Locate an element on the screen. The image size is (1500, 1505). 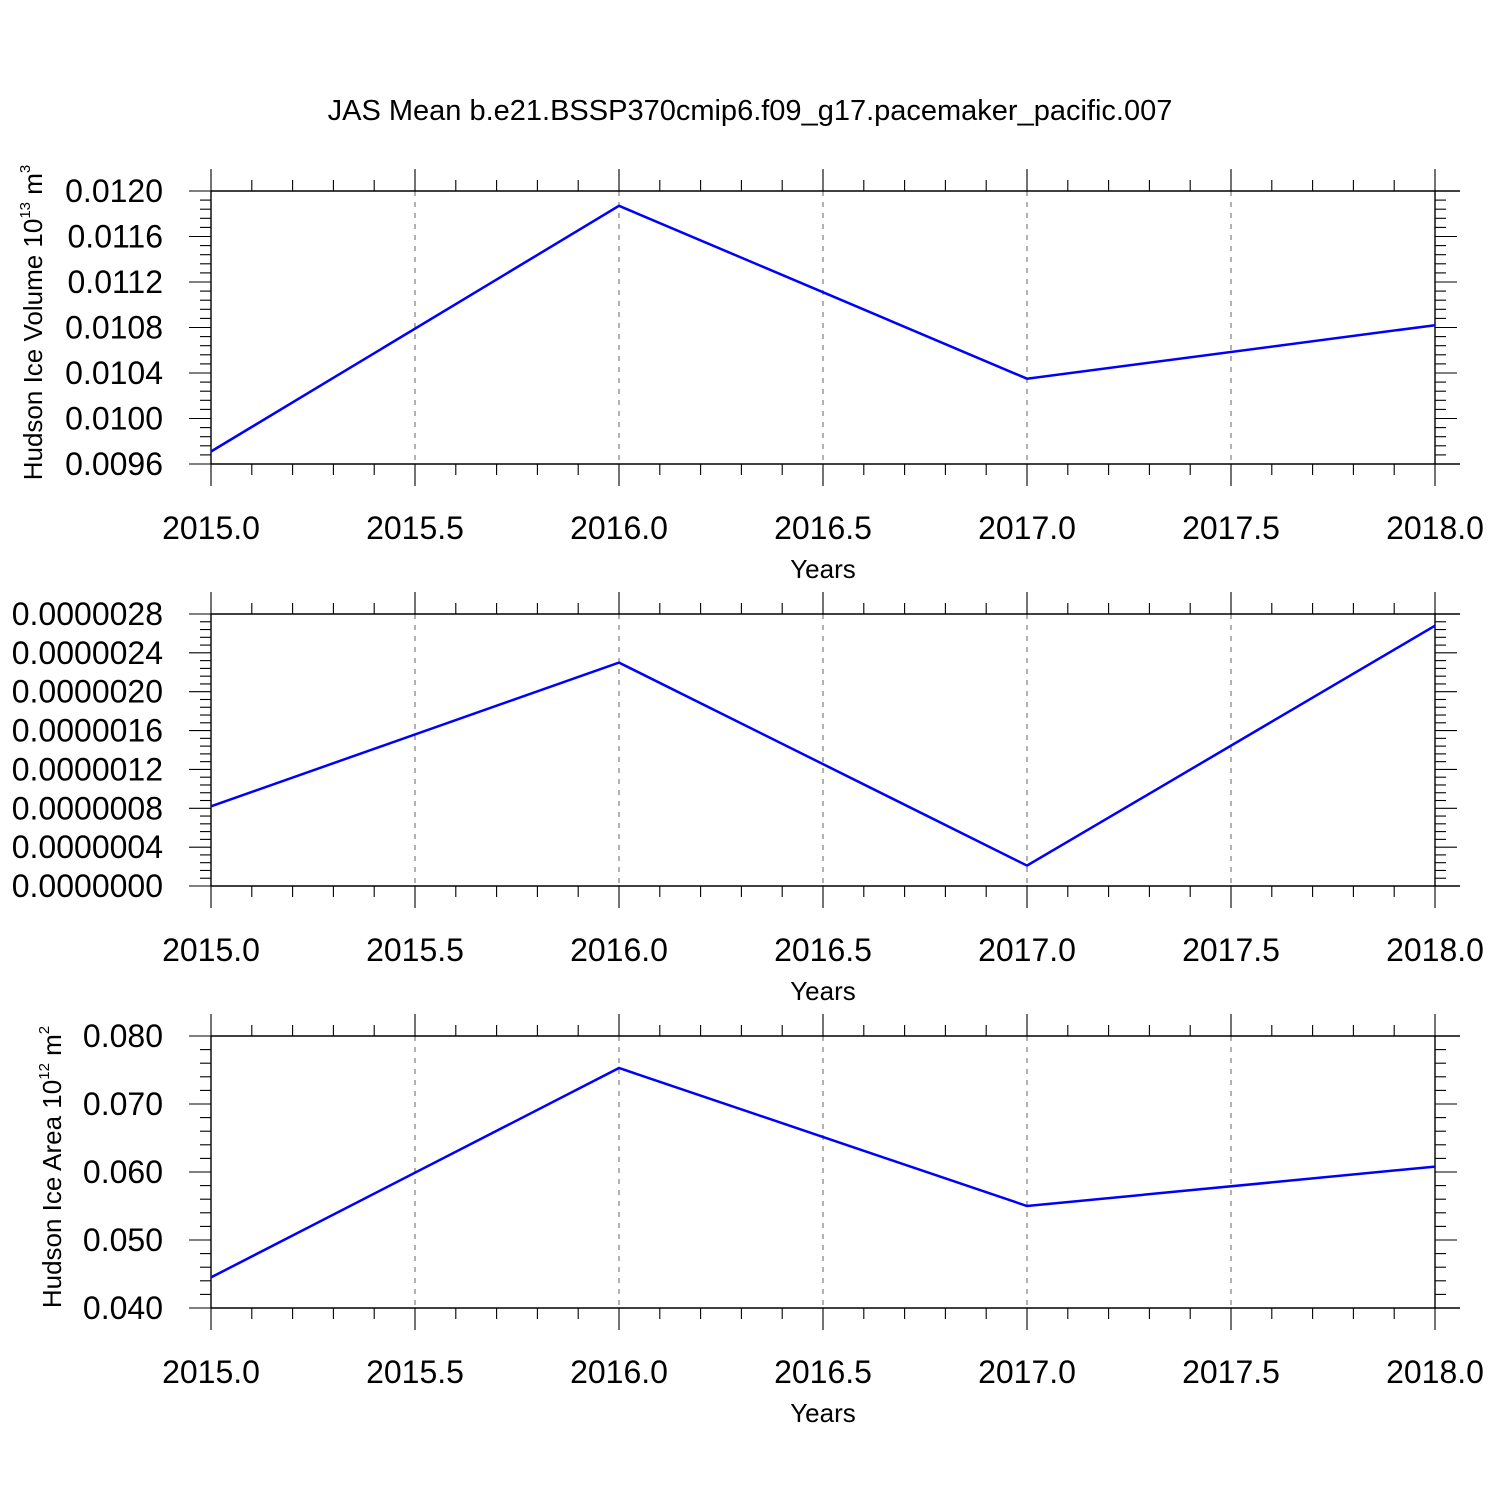
y-tick-label: 0.0000004 is located at coordinates (87, 847).